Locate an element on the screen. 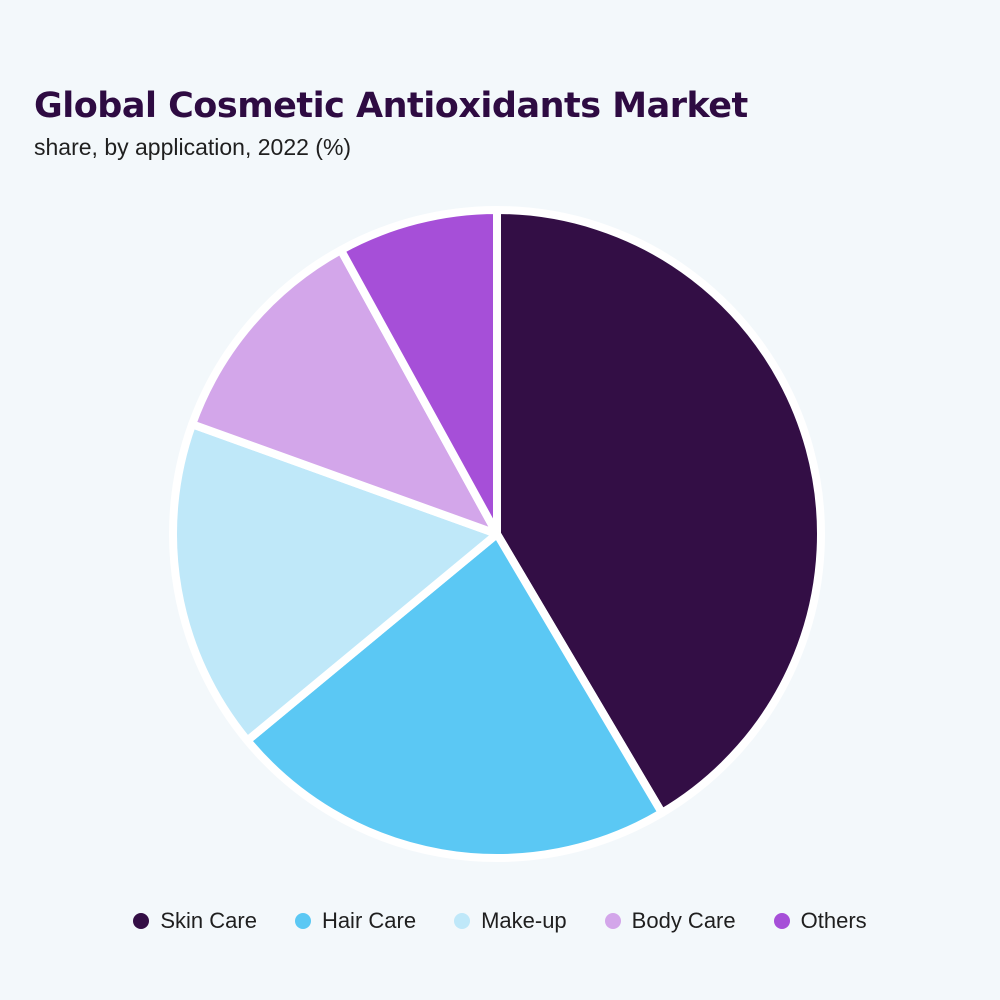 The height and width of the screenshot is (1000, 1000). legend-item-hair-care: Hair Care is located at coordinates (355, 921).